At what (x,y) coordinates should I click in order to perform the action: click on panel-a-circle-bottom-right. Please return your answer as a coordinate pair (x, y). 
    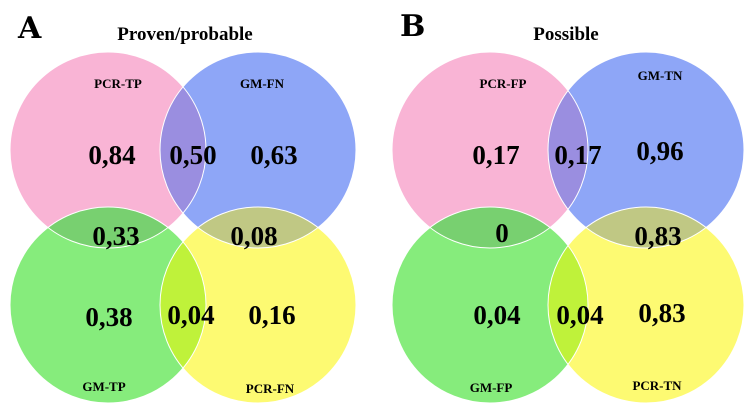
    Looking at the image, I should click on (258, 305).